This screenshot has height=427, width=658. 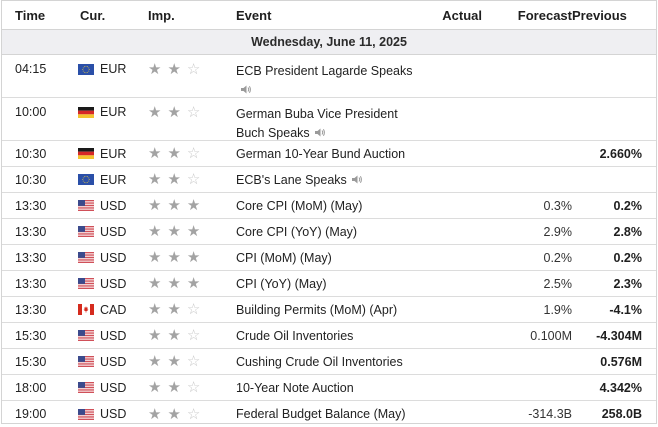 I want to click on event-name: Federal Budget Balance (May), so click(x=321, y=414).